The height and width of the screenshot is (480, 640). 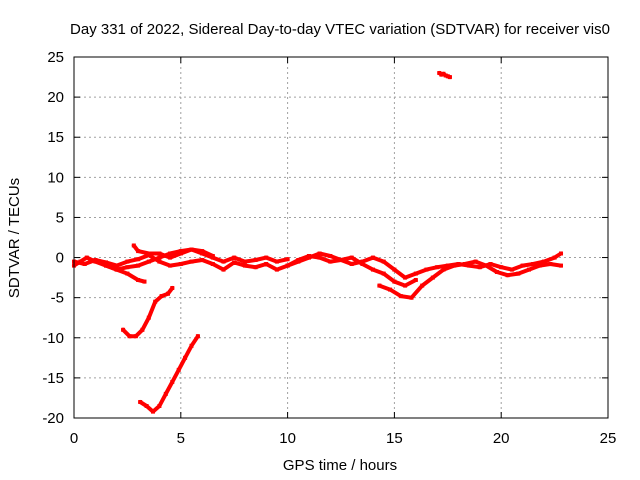 I want to click on y-tick-label: 20, so click(x=55, y=97).